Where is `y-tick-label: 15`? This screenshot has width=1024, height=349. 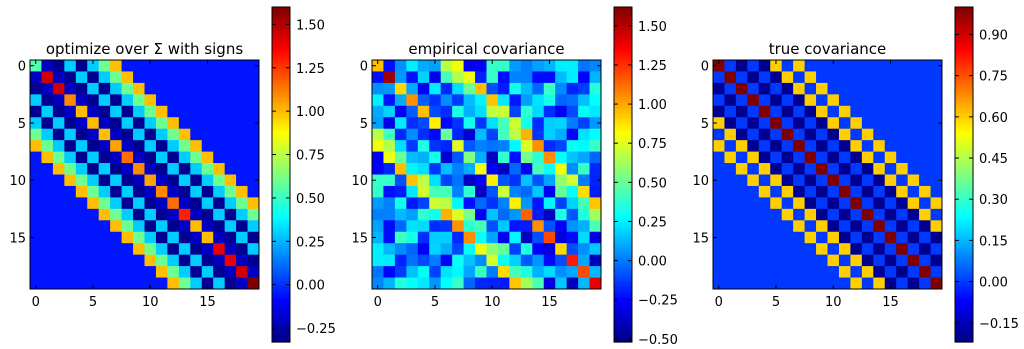
y-tick-label: 15 is located at coordinates (17, 238).